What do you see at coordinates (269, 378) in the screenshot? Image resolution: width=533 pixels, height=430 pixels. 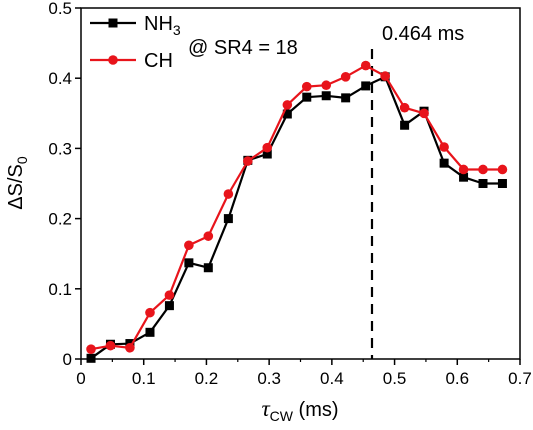 I see `x-tick-label: 0.3` at bounding box center [269, 378].